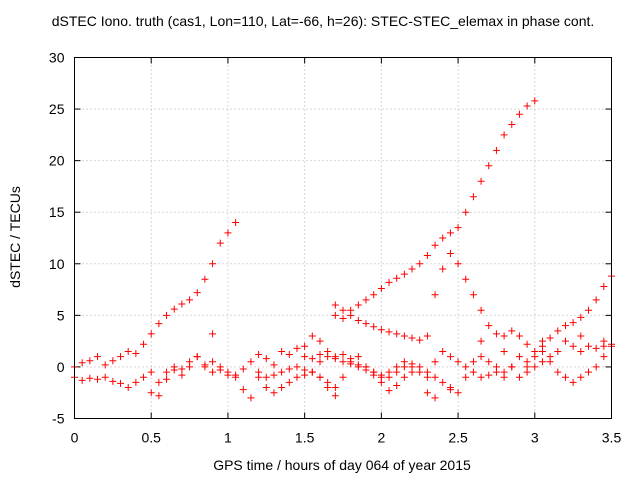 The image size is (640, 480). Describe the element at coordinates (57, 109) in the screenshot. I see `y-tick-label: 25` at that location.